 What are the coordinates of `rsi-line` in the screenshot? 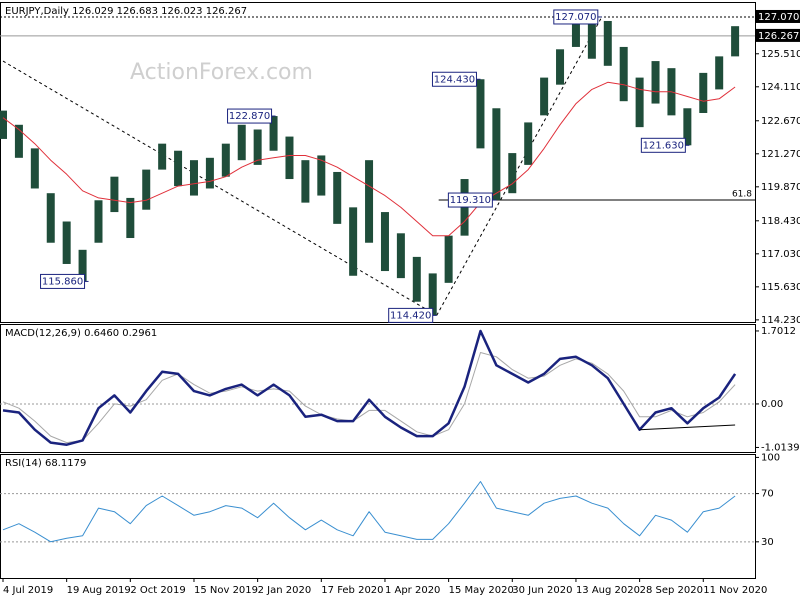 It's located at (369, 512).